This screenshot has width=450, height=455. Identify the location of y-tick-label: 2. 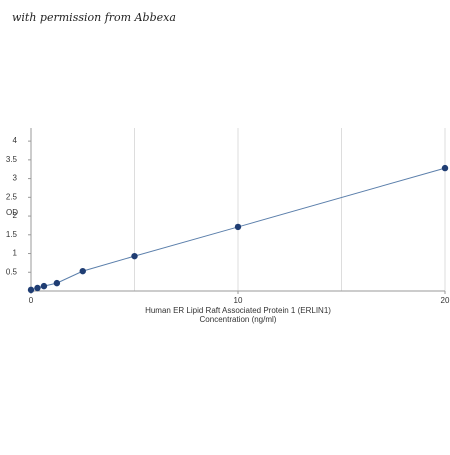
(15, 215).